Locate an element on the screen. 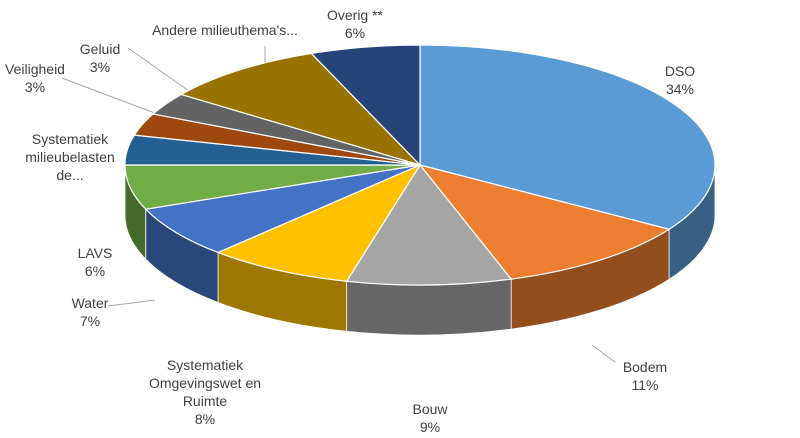  value-label: 34% is located at coordinates (680, 89).